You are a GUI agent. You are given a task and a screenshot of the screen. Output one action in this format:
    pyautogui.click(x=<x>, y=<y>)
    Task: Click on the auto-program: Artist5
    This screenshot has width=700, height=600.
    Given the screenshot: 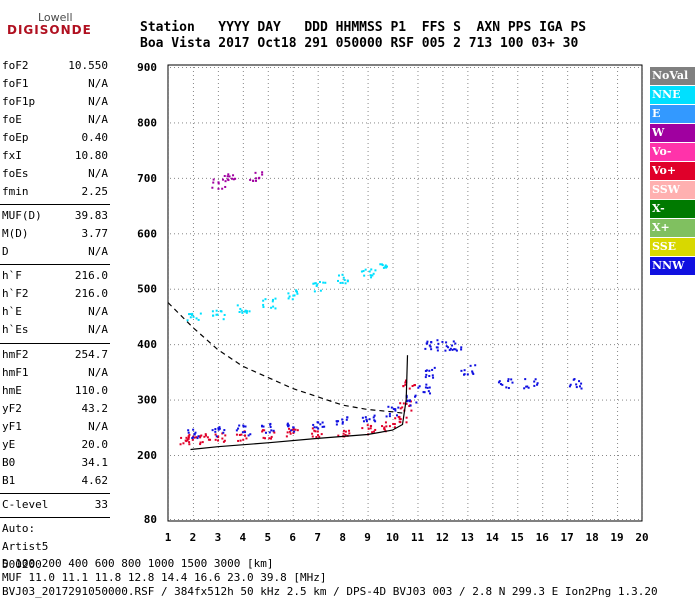 What is the action you would take?
    pyautogui.click(x=25, y=546)
    